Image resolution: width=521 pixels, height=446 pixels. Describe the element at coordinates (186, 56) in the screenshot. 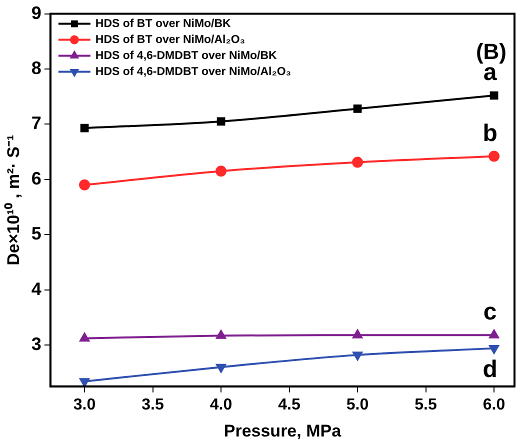

I see `legend-label: HDS of 4,6-DMDBT over NiMo/BK` at that location.